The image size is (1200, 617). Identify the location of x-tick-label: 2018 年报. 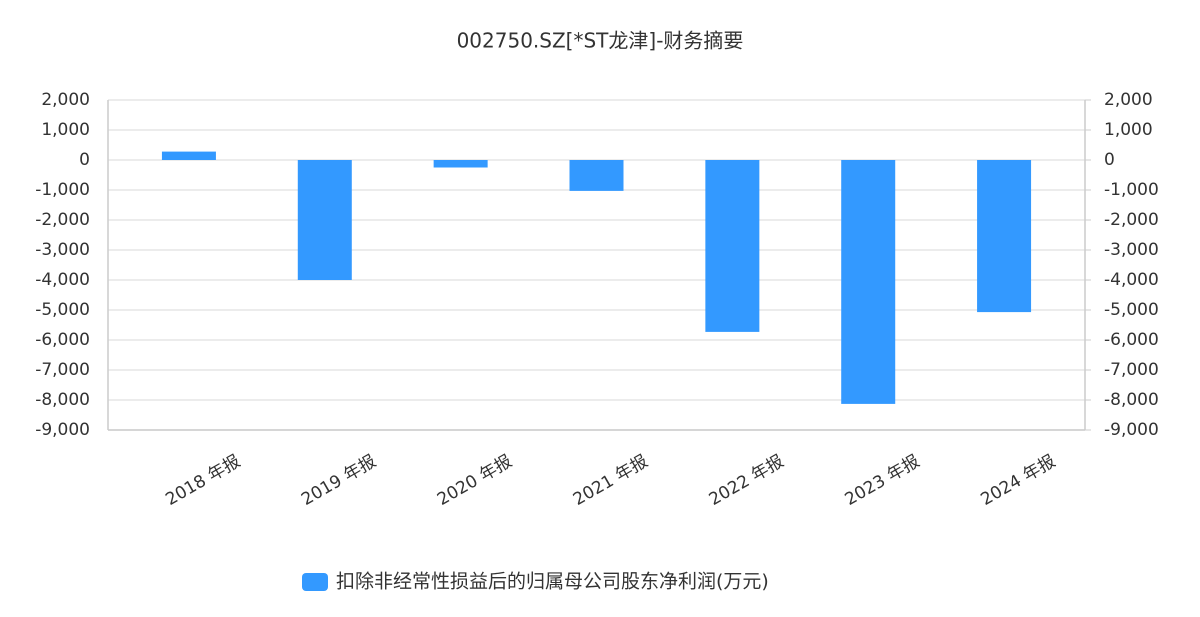
(203, 480).